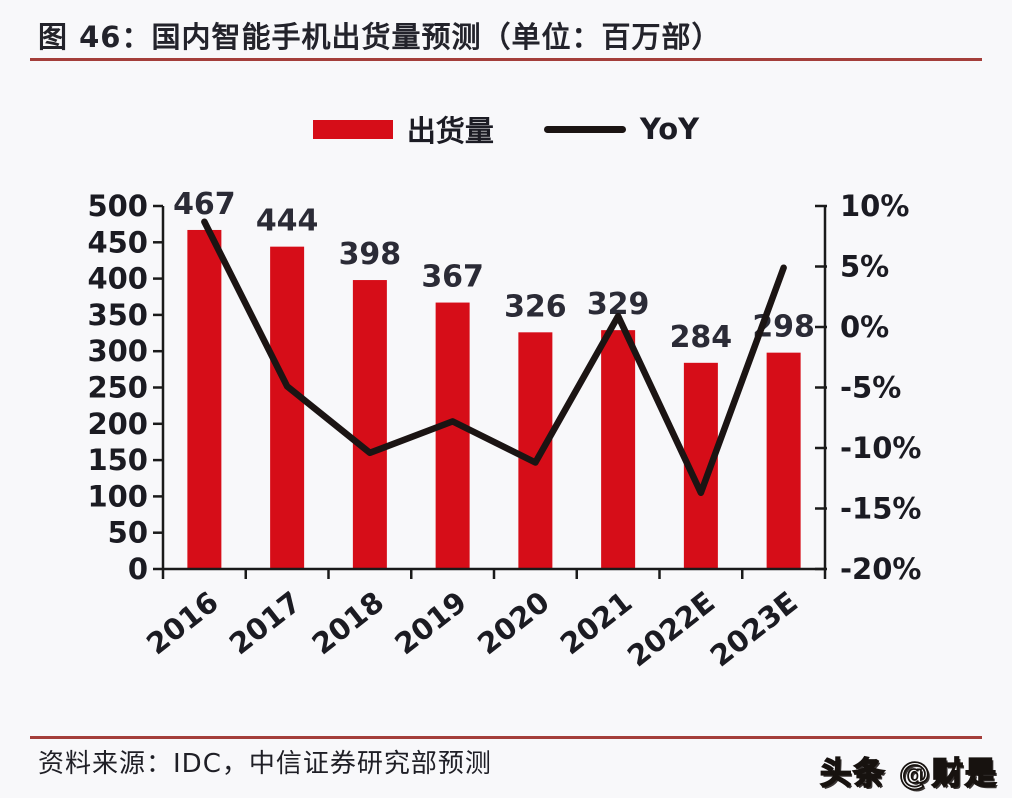  What do you see at coordinates (506, 59) in the screenshot?
I see `title-rule` at bounding box center [506, 59].